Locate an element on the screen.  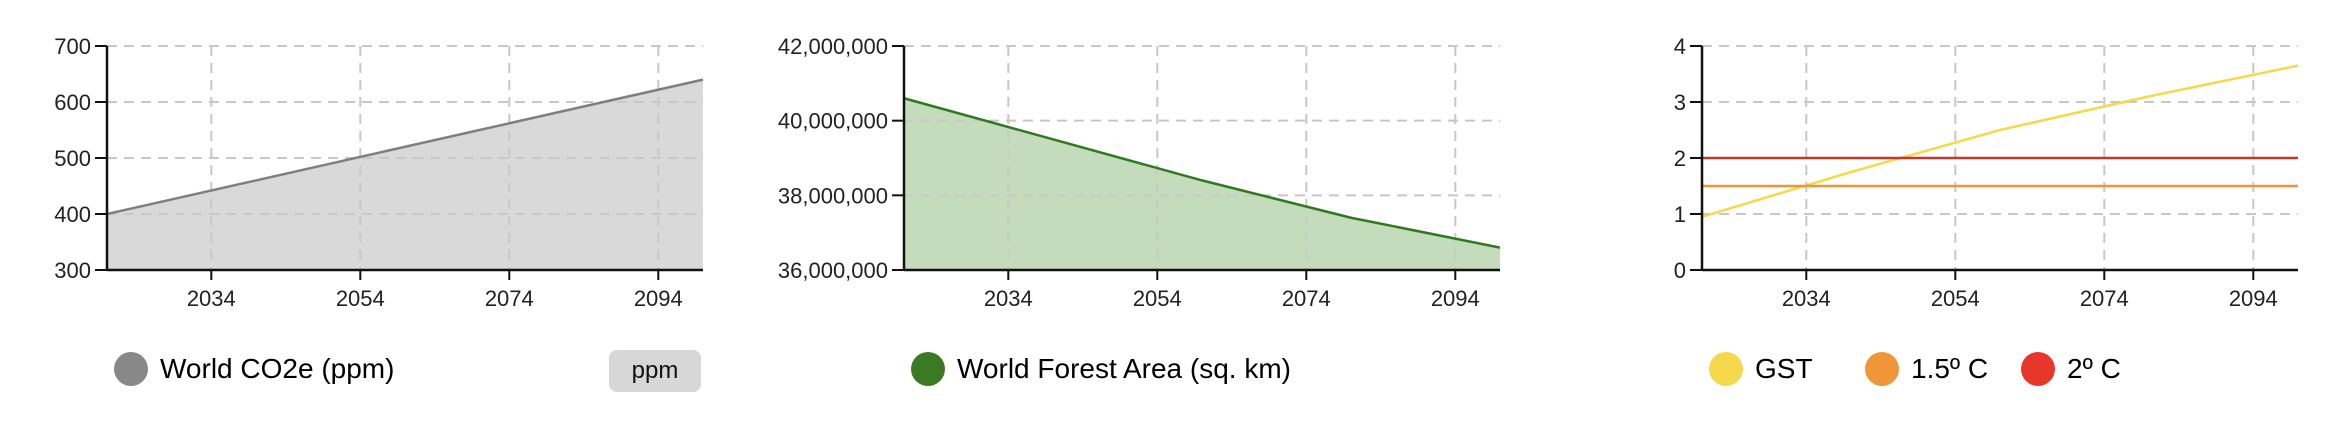
chart1-ytick-label-2: 40,000,000 is located at coordinates (833, 121).